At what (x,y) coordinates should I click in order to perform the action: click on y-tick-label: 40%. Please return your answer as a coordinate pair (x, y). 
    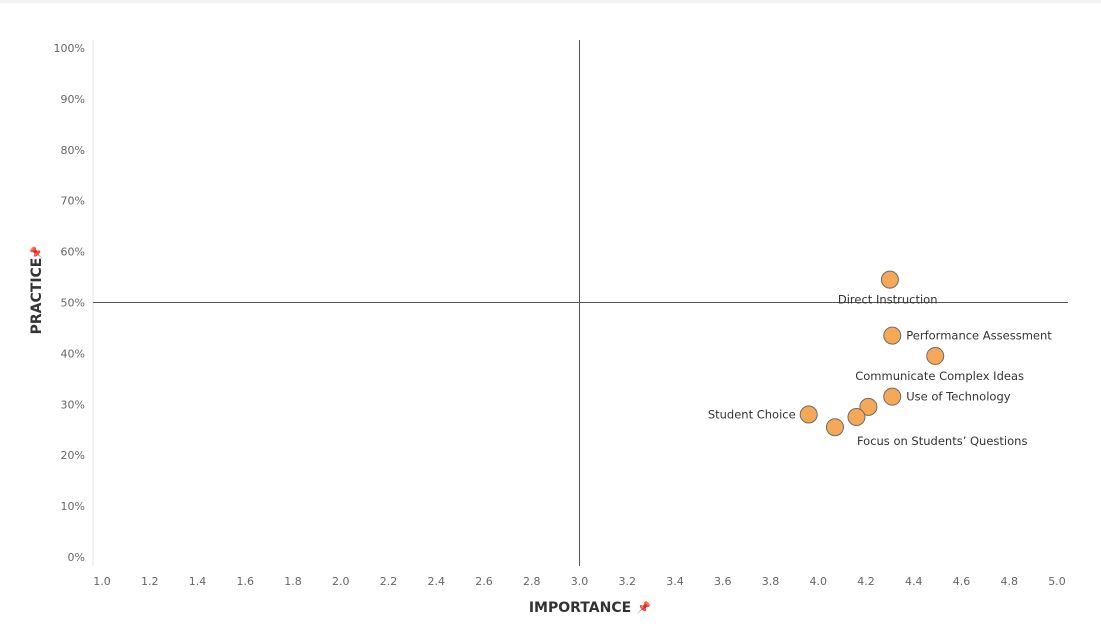
    Looking at the image, I should click on (73, 353).